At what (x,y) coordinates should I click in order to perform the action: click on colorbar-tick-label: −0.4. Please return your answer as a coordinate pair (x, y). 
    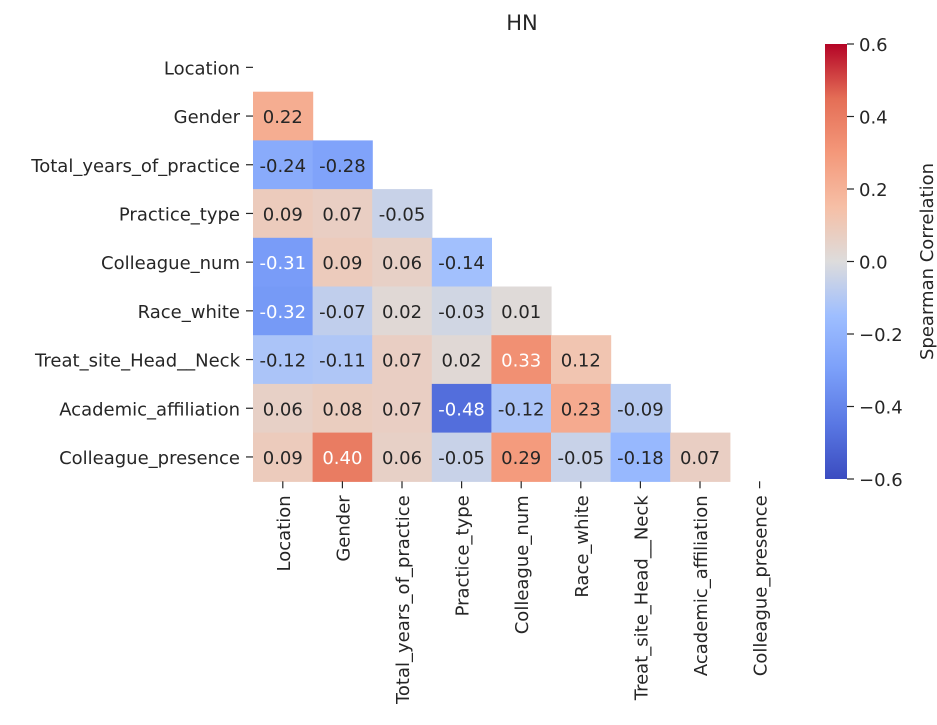
    Looking at the image, I should click on (881, 408).